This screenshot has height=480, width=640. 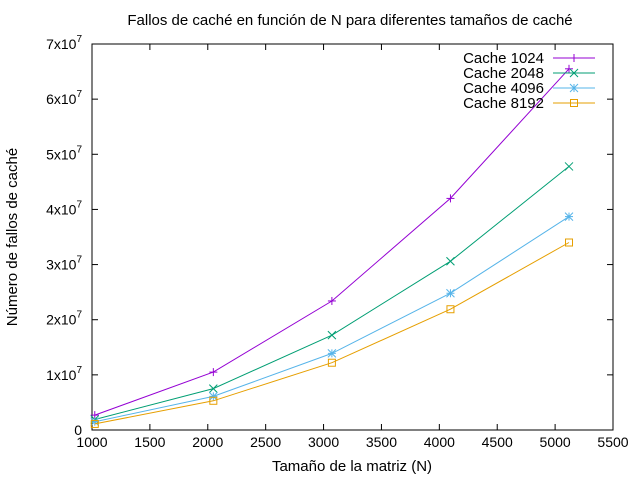 I want to click on y-tick-mantissa: 0, so click(x=78, y=430).